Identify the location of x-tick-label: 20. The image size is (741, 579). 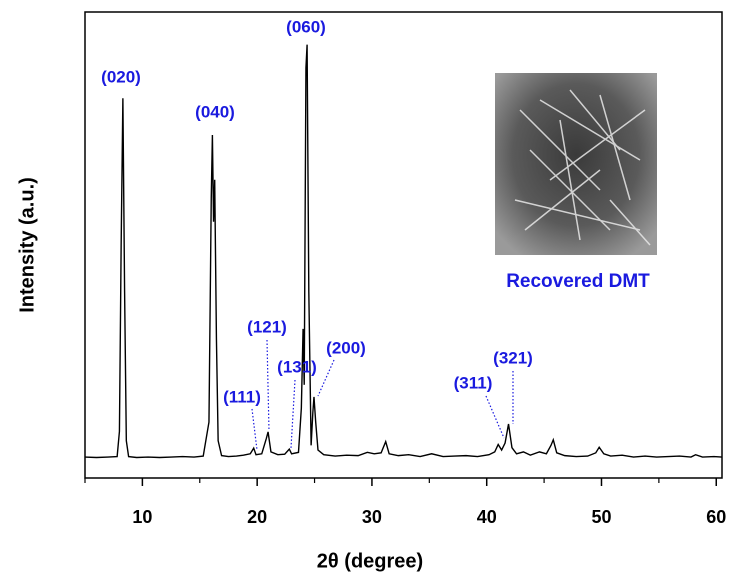
(257, 517).